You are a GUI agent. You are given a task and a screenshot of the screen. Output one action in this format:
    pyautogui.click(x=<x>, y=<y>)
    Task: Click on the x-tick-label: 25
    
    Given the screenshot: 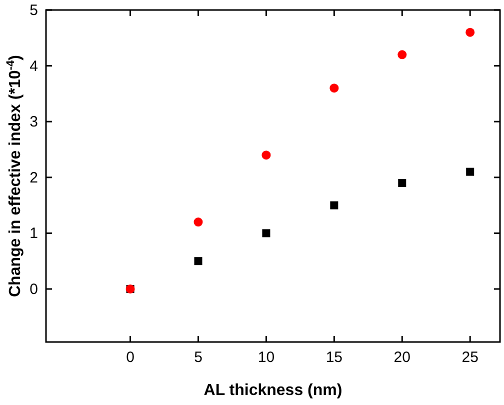 What is the action you would take?
    pyautogui.click(x=470, y=357)
    